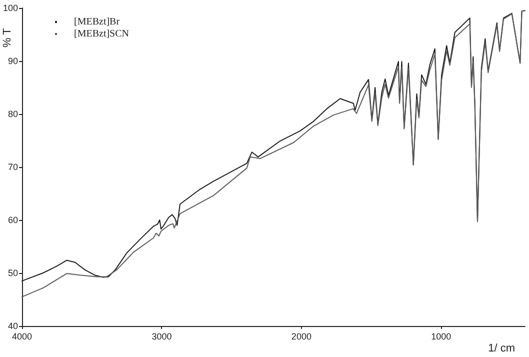 The width and height of the screenshot is (529, 357). I want to click on x-axis-title: 1/ cm, so click(502, 348).